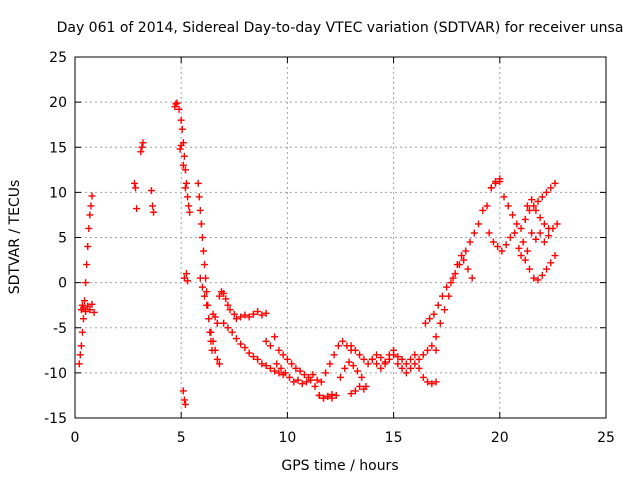 The height and width of the screenshot is (480, 640). Describe the element at coordinates (60, 329) in the screenshot. I see `y-tick-label: -5` at that location.